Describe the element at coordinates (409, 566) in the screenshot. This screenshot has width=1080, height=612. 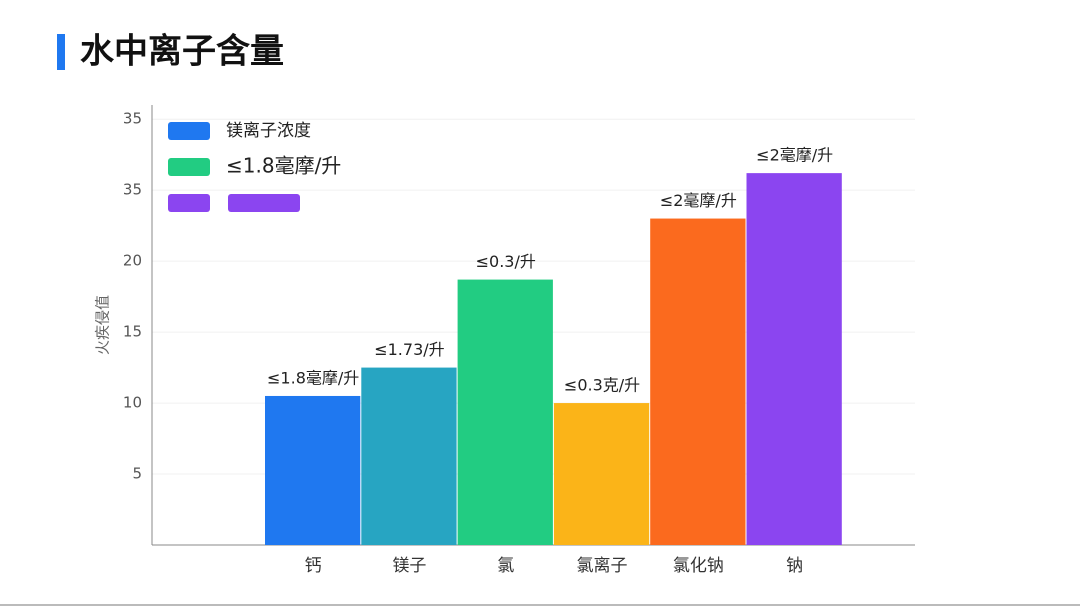
I see `x-tick-label: 镁子` at that location.